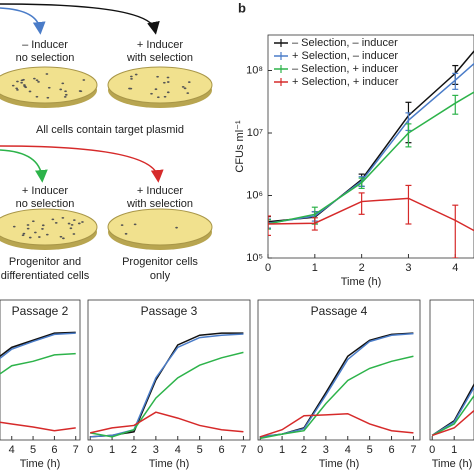  What do you see at coordinates (156, 450) in the screenshot?
I see `x-tick-label: 3` at bounding box center [156, 450].